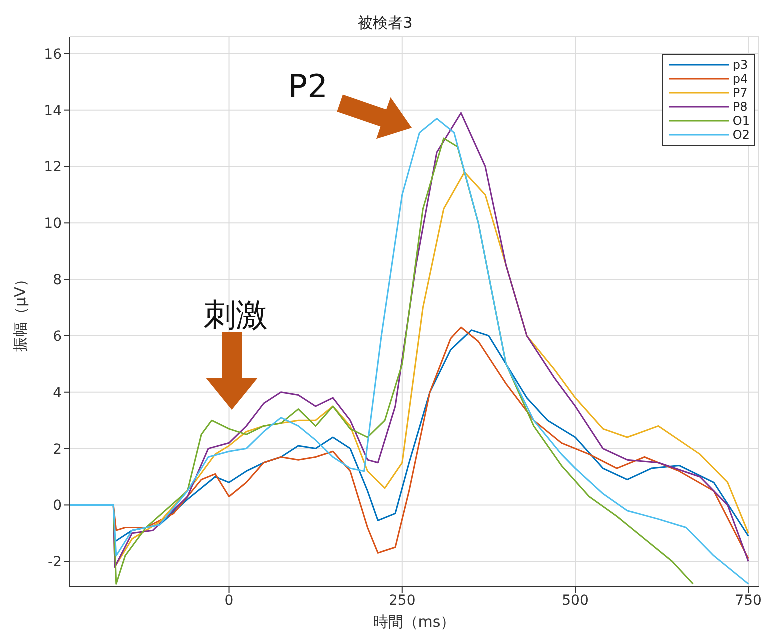 The image size is (771, 642). Describe the element at coordinates (229, 600) in the screenshot. I see `x-tick-label: 0` at that location.